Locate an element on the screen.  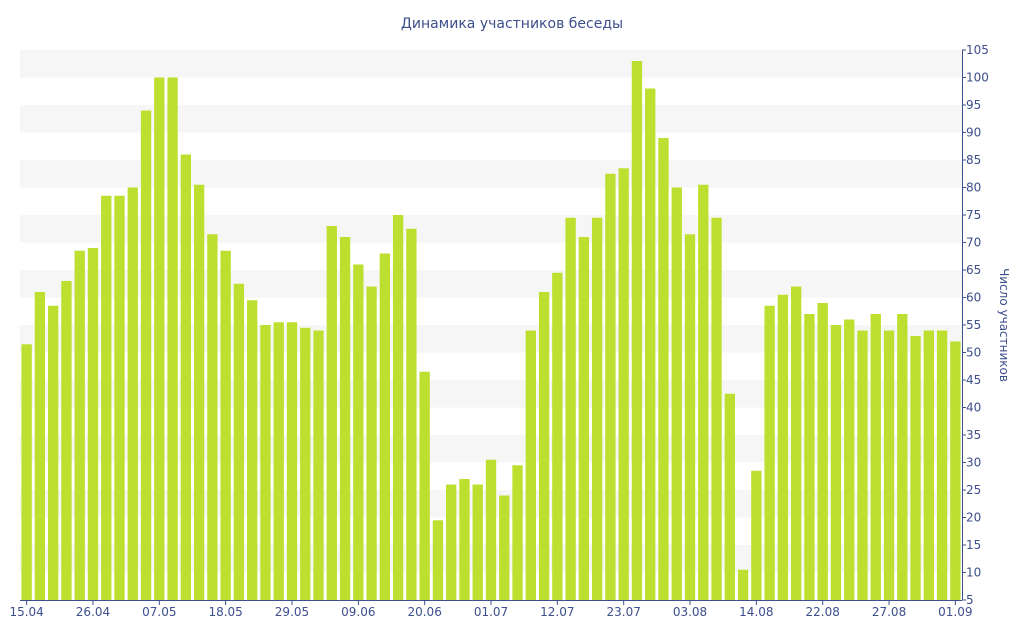
x-tick-label: 15.04 is located at coordinates (26, 612).